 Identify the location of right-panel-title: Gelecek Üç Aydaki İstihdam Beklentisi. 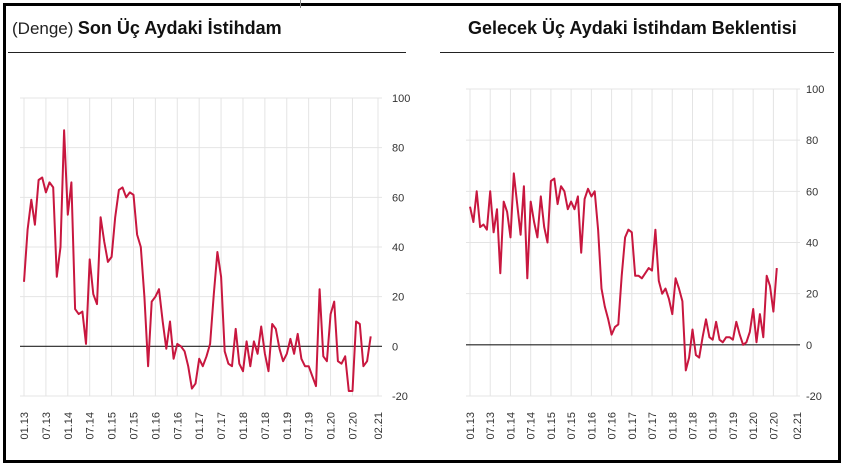
(632, 31).